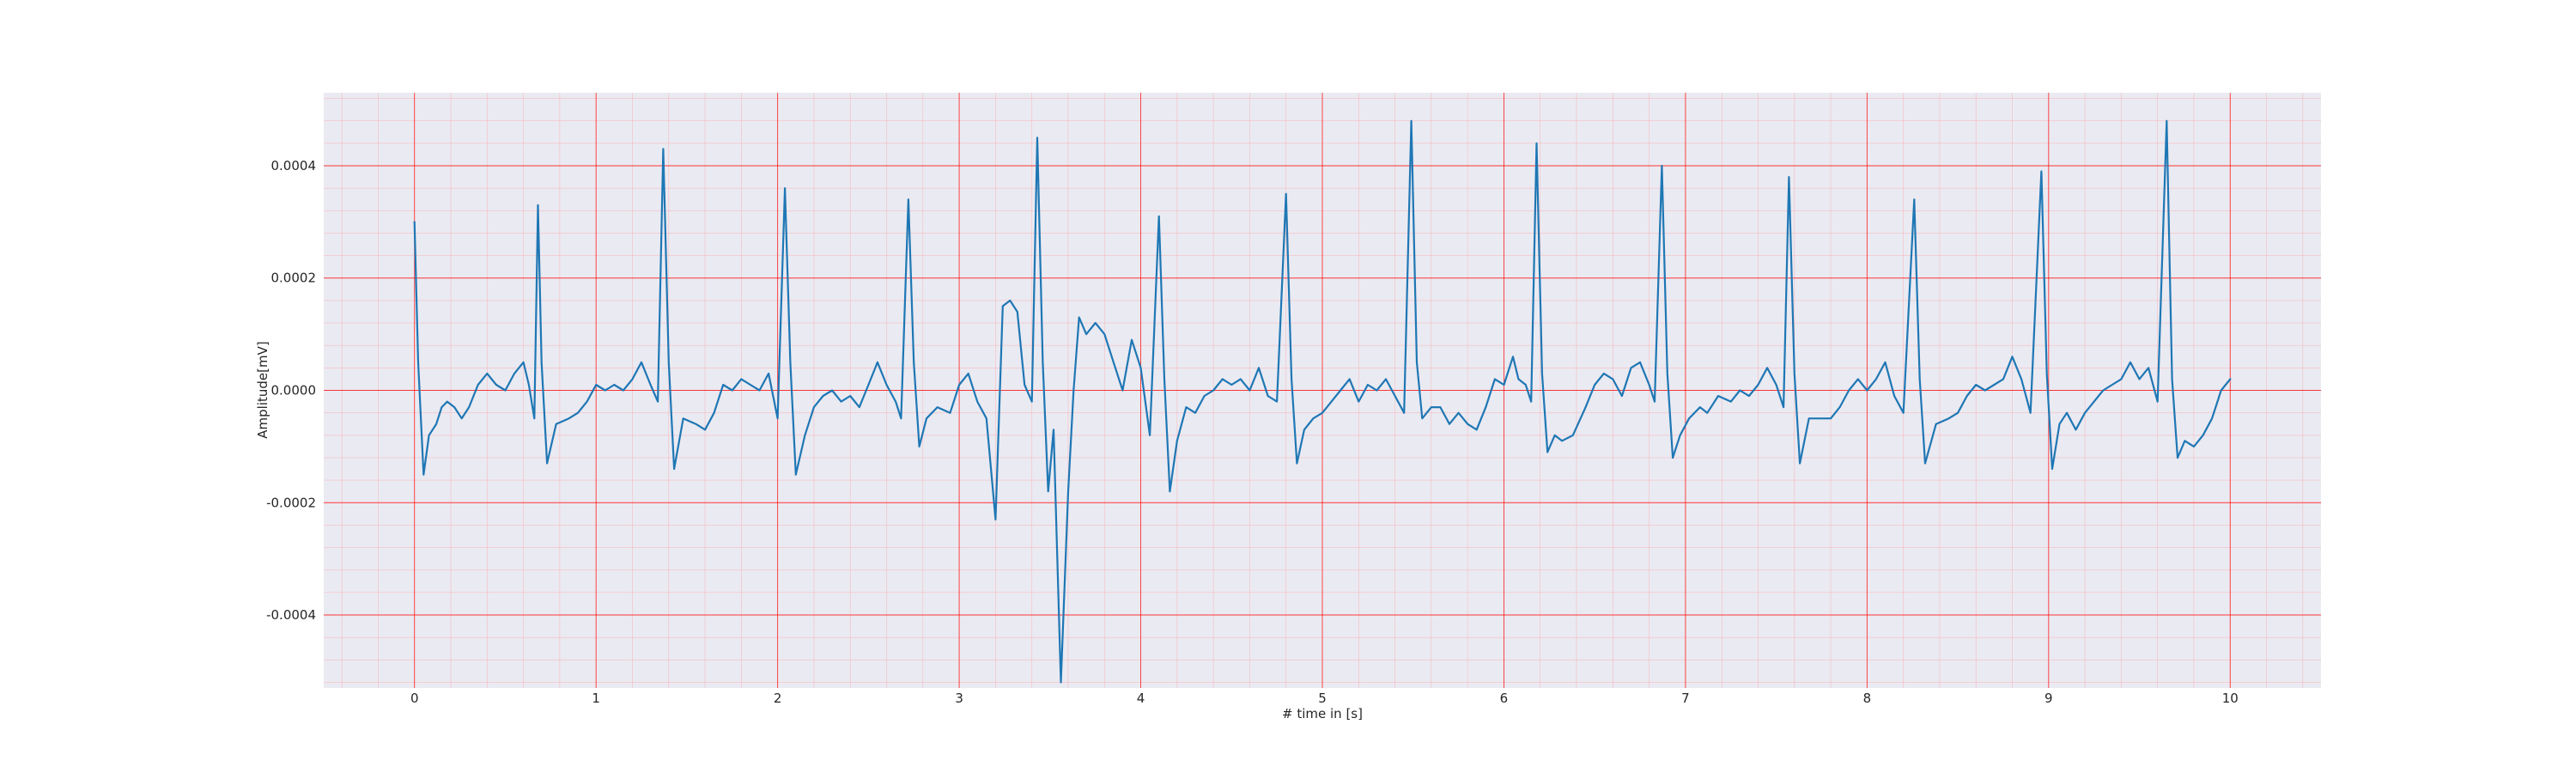 The width and height of the screenshot is (2576, 773). What do you see at coordinates (1141, 698) in the screenshot?
I see `x-tick-label: 4` at bounding box center [1141, 698].